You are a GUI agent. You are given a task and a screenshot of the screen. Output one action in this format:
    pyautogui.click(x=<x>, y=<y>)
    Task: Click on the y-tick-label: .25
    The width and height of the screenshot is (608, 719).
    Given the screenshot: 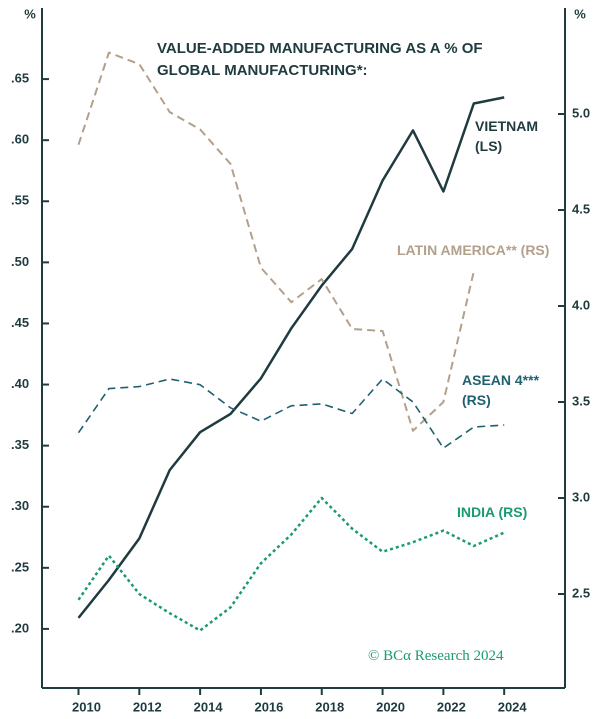 What is the action you would take?
    pyautogui.click(x=20, y=566)
    